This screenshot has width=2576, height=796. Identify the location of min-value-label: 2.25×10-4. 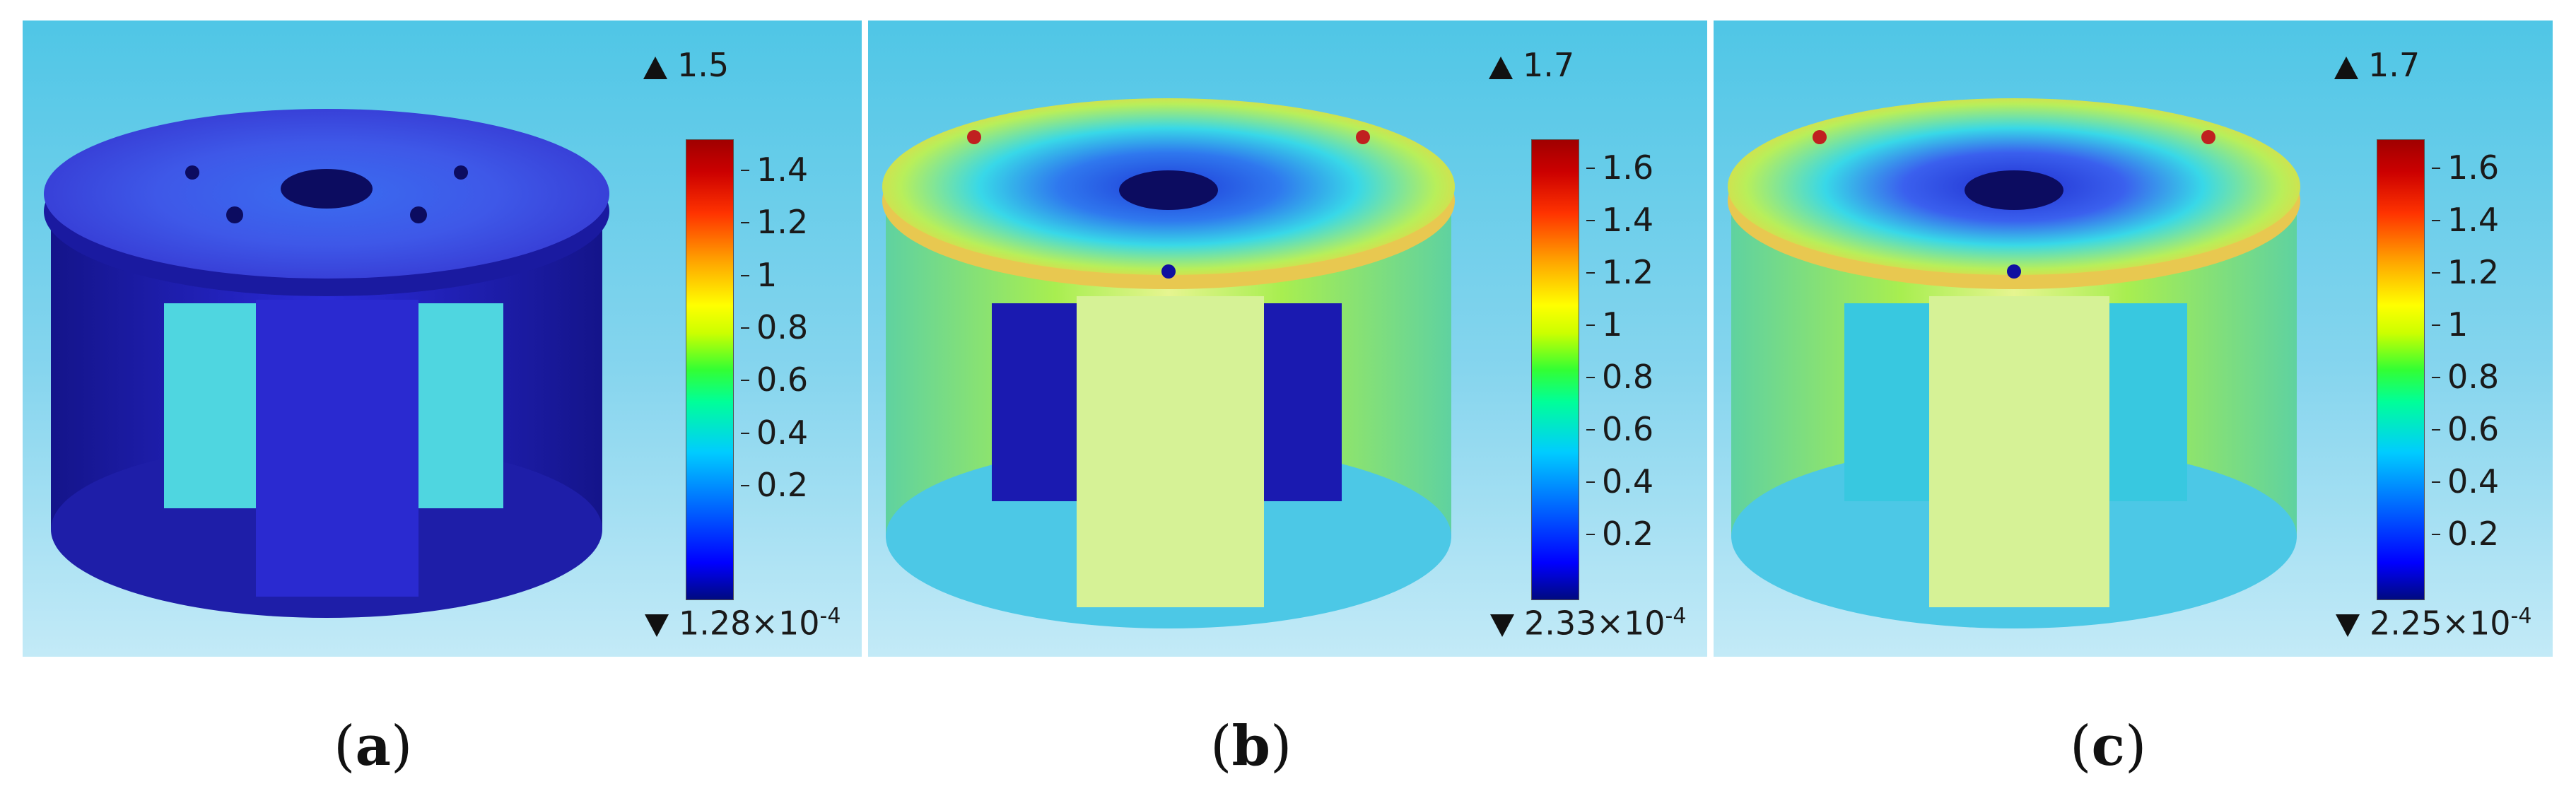
(2434, 622).